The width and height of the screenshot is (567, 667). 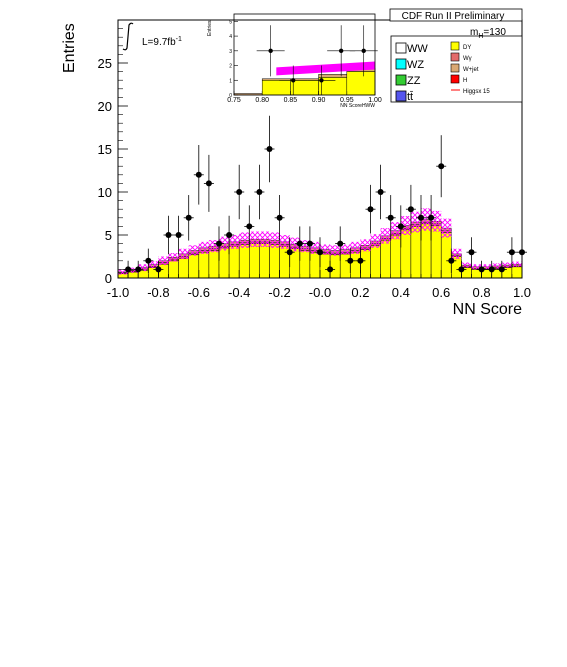 What do you see at coordinates (108, 278) in the screenshot?
I see `y-tick-label-0: 0` at bounding box center [108, 278].